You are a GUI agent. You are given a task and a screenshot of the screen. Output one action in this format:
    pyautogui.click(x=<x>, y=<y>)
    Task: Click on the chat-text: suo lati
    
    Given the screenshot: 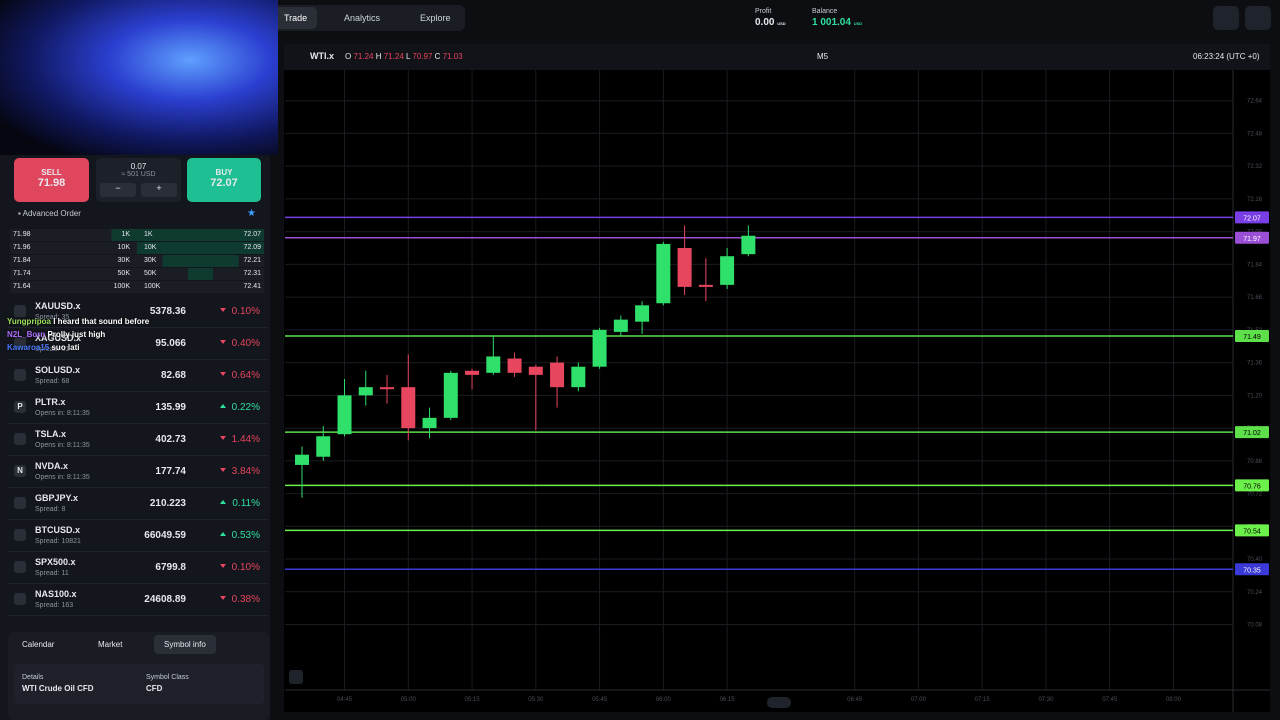 What is the action you would take?
    pyautogui.click(x=65, y=347)
    